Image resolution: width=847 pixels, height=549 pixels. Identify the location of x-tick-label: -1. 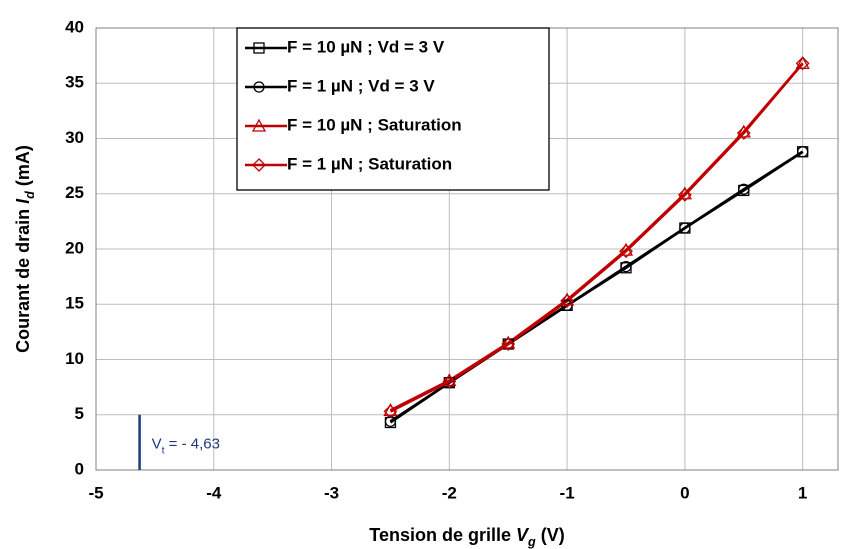
(567, 492).